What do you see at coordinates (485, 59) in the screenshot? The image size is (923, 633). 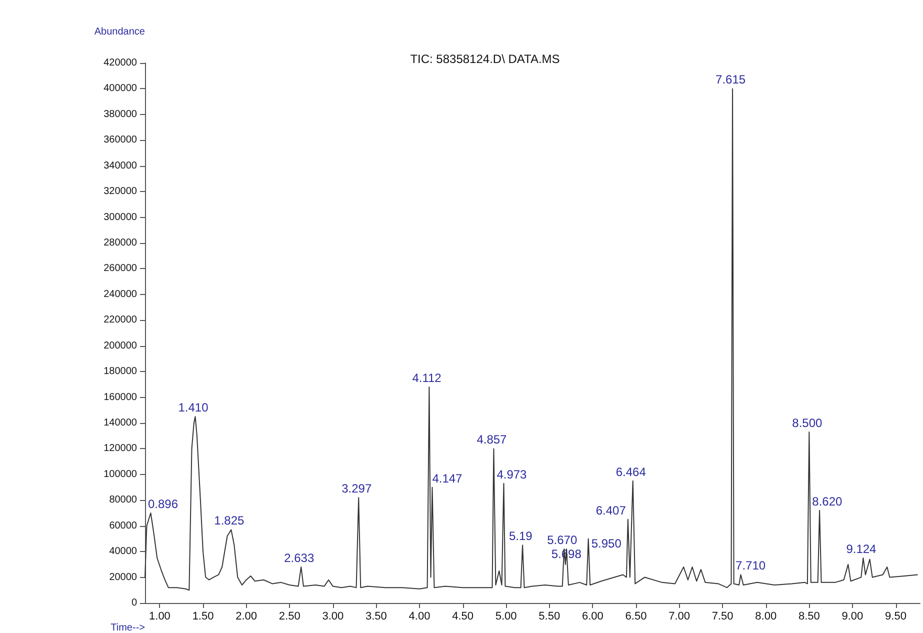 I see `chart-title: TIC: 58358124.D\ DATA.MS` at bounding box center [485, 59].